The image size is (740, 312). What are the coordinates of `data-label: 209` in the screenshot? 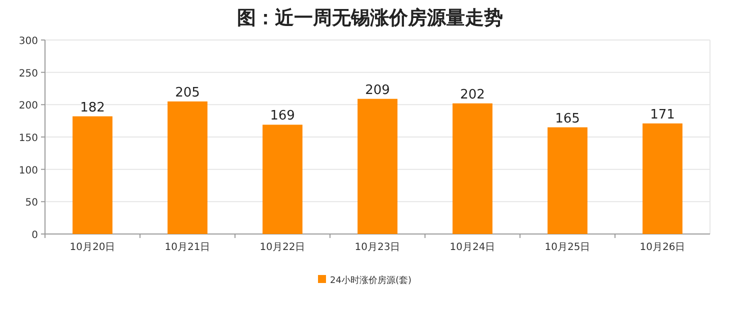 It's located at (377, 90).